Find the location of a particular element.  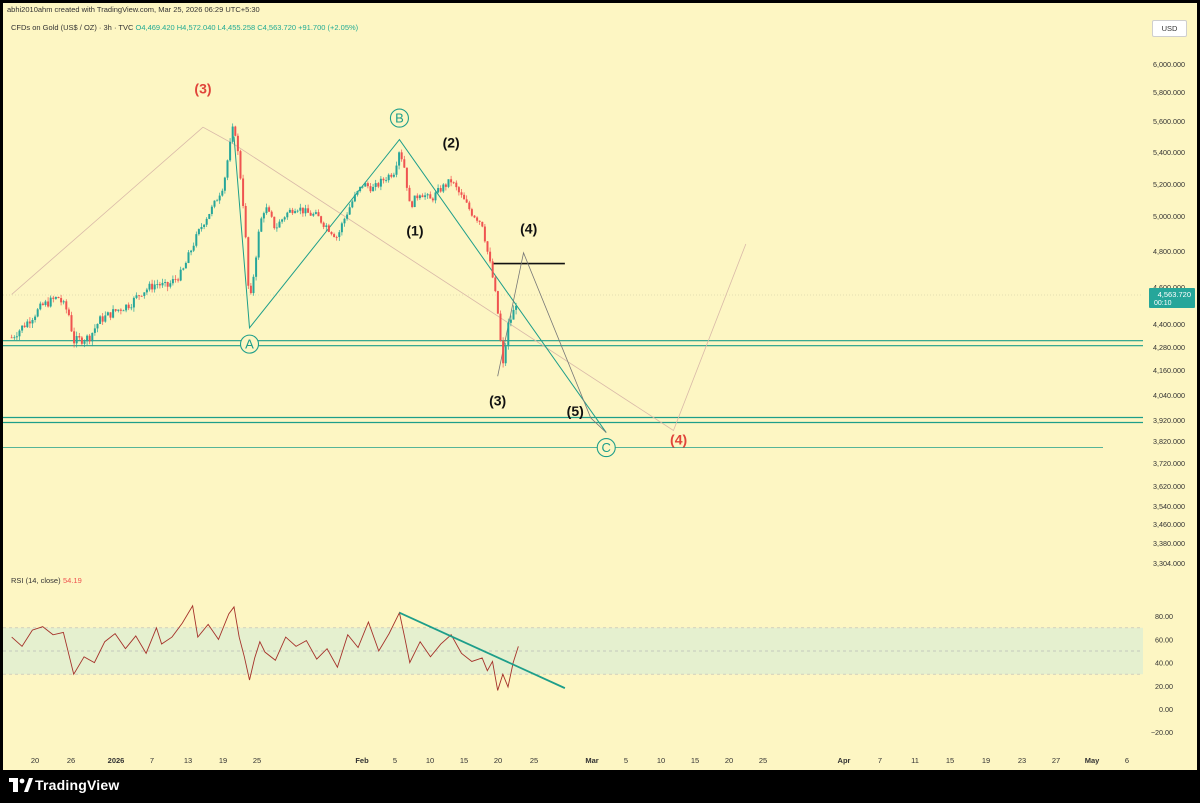

time-tick-label: 5 is located at coordinates (395, 760).